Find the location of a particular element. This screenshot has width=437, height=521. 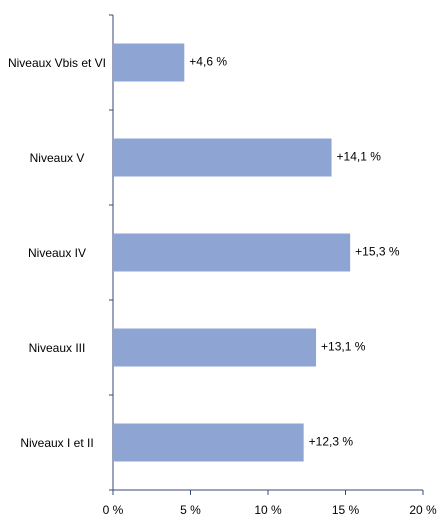

x-tick-label: 0 % is located at coordinates (113, 510).